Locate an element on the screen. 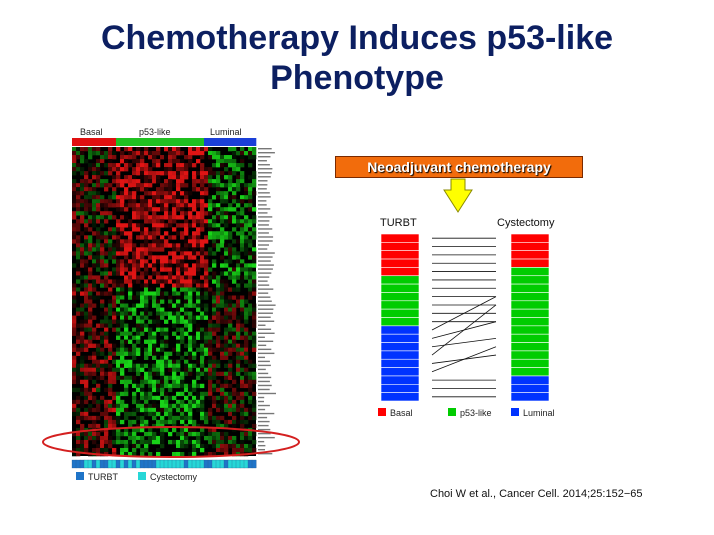 The width and height of the screenshot is (714, 535). neoadjuvant-chemotherapy-box: Neoadjuvant chemotherapy is located at coordinates (459, 167).